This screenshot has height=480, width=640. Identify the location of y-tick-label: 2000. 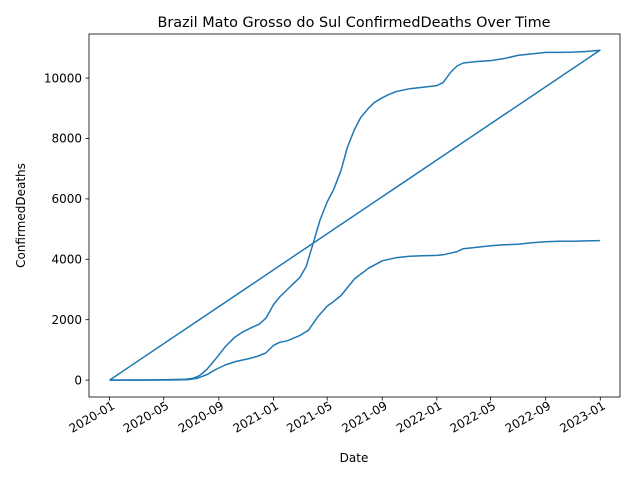
(66, 320).